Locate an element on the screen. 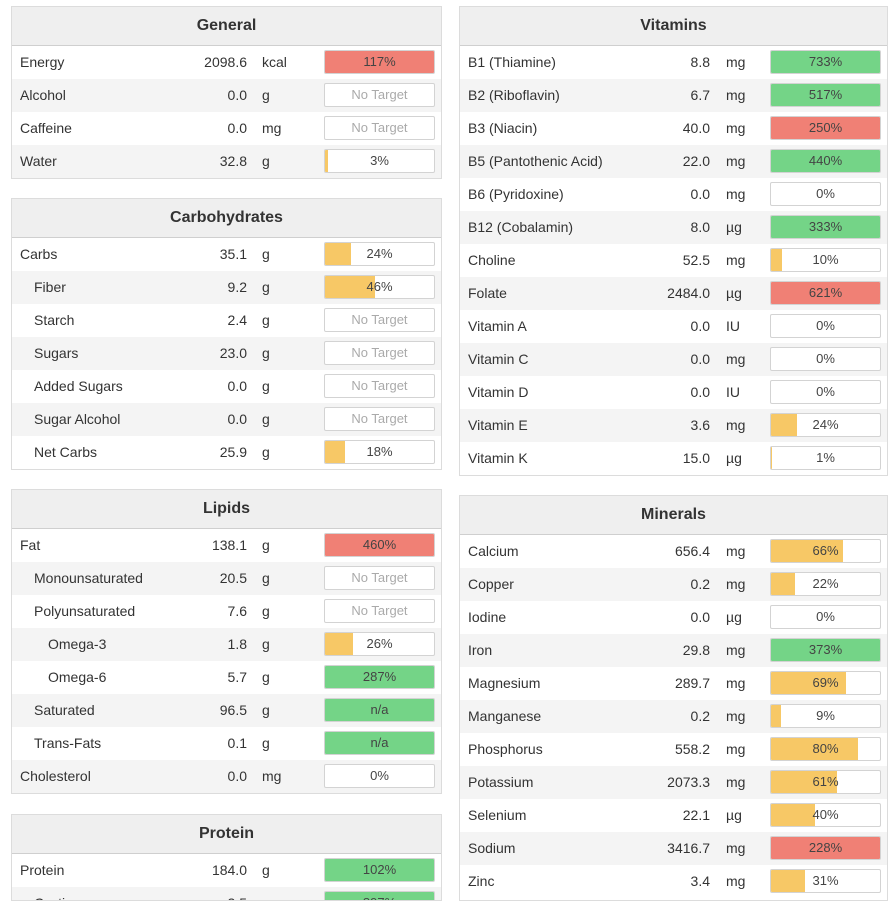 This screenshot has height=901, width=889. progress-percent: 66% is located at coordinates (825, 550).